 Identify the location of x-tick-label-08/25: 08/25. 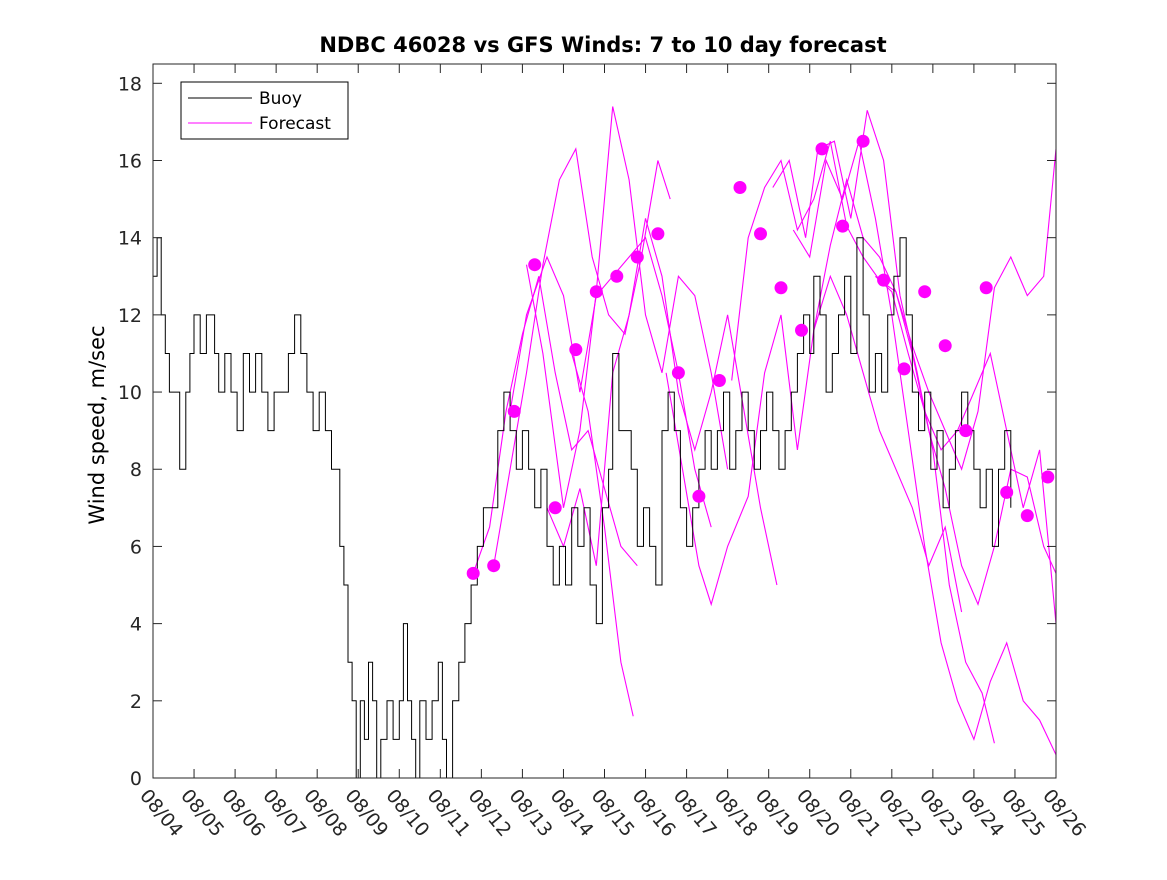
(1023, 813).